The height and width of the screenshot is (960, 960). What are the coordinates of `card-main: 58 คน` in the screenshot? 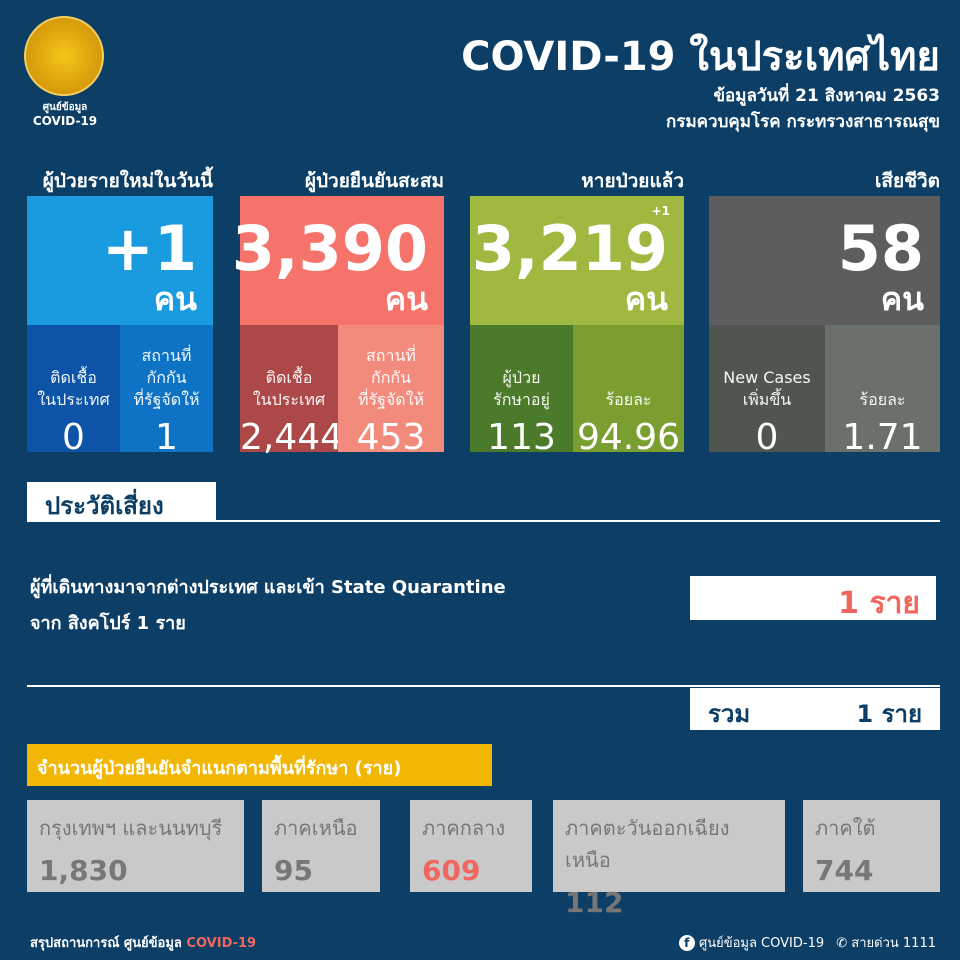 It's located at (824, 260).